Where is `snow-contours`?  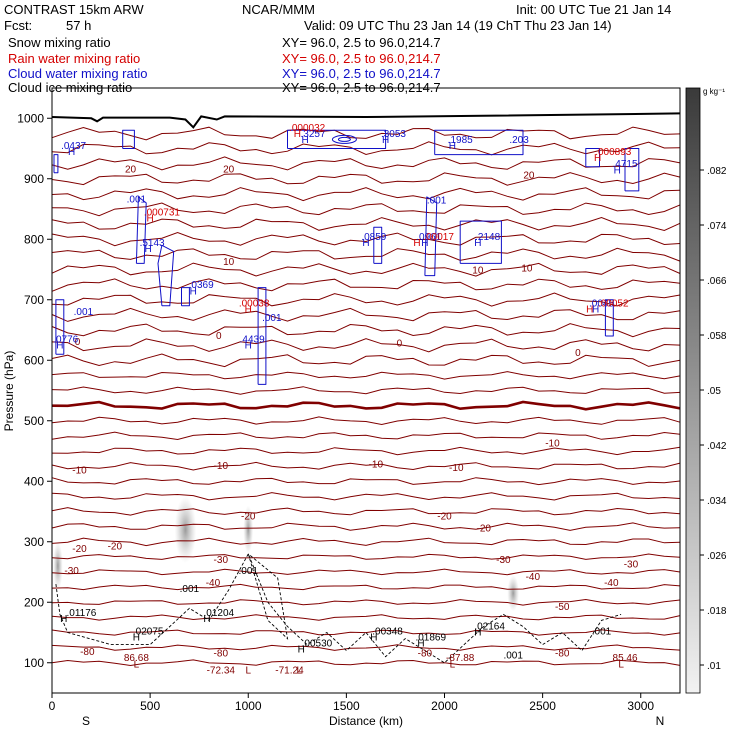
snow-contours is located at coordinates (338, 608).